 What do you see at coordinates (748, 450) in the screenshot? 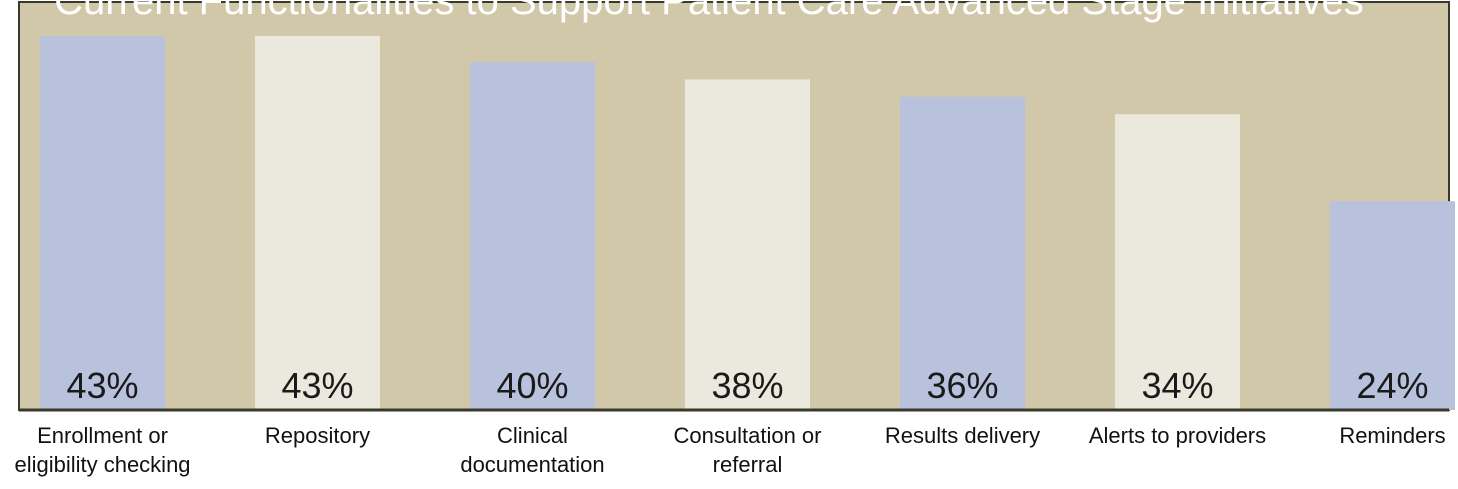
I see `category-label-4: Consultation or referral` at bounding box center [748, 450].